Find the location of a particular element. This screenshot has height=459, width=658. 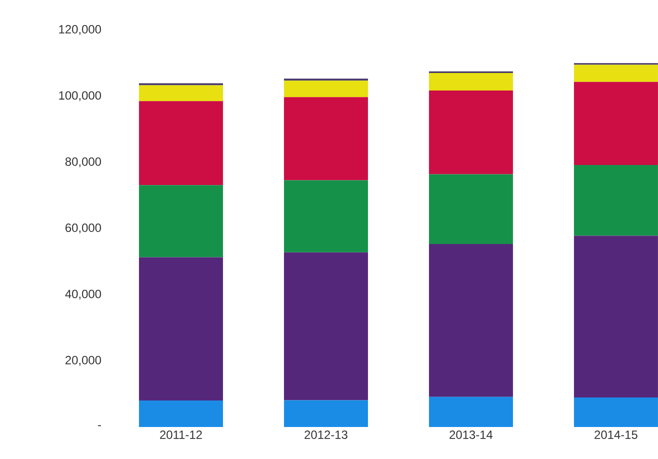

y-tick-label: 60,000 is located at coordinates (84, 229).